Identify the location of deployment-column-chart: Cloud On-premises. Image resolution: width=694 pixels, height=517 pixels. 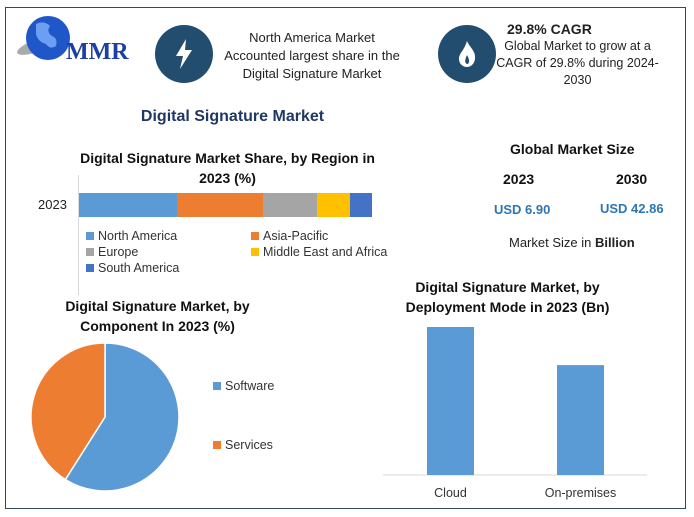
(515, 413).